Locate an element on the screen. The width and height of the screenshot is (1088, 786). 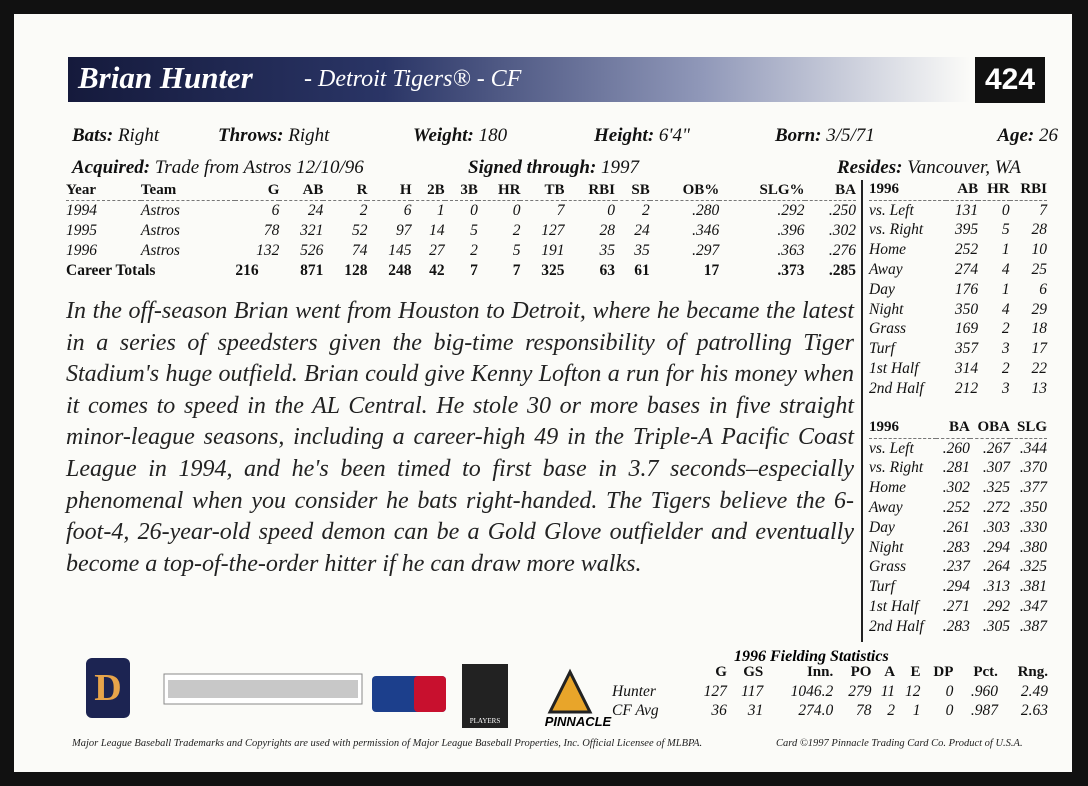
cell: Astros is located at coordinates (160, 210).